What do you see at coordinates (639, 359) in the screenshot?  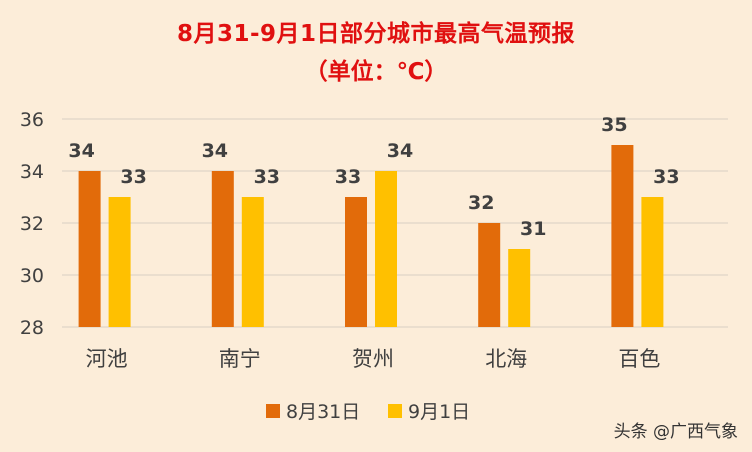 I see `x-tick-label: 百色` at bounding box center [639, 359].